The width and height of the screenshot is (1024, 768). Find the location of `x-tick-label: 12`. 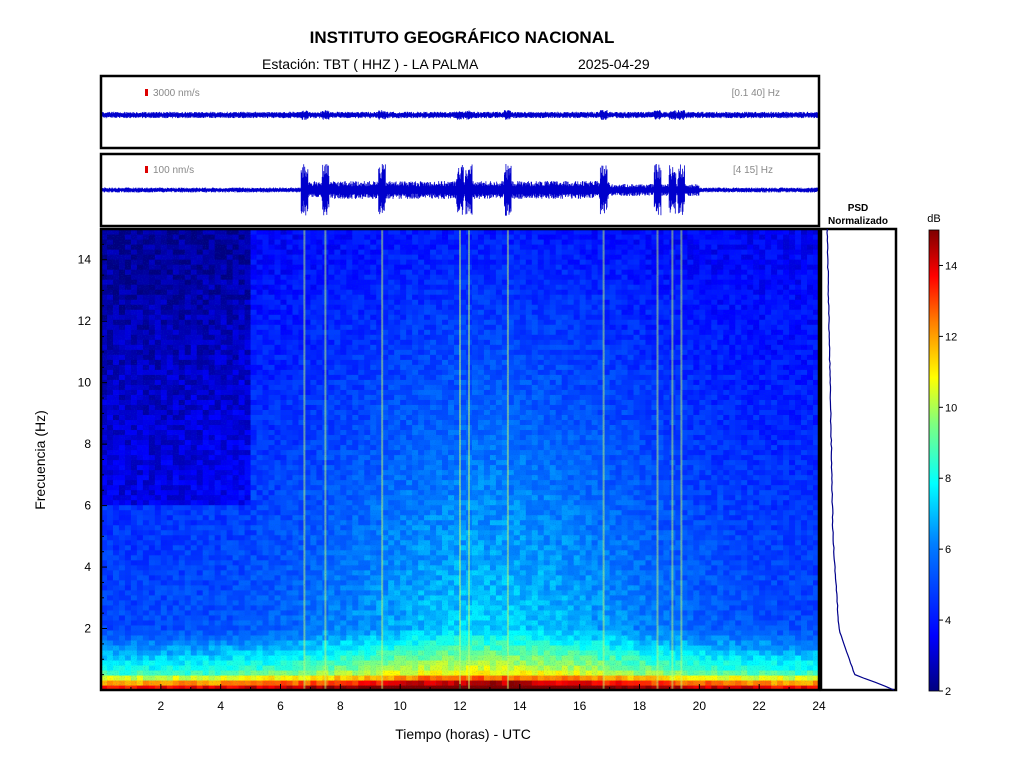

x-tick-label: 12 is located at coordinates (460, 706).